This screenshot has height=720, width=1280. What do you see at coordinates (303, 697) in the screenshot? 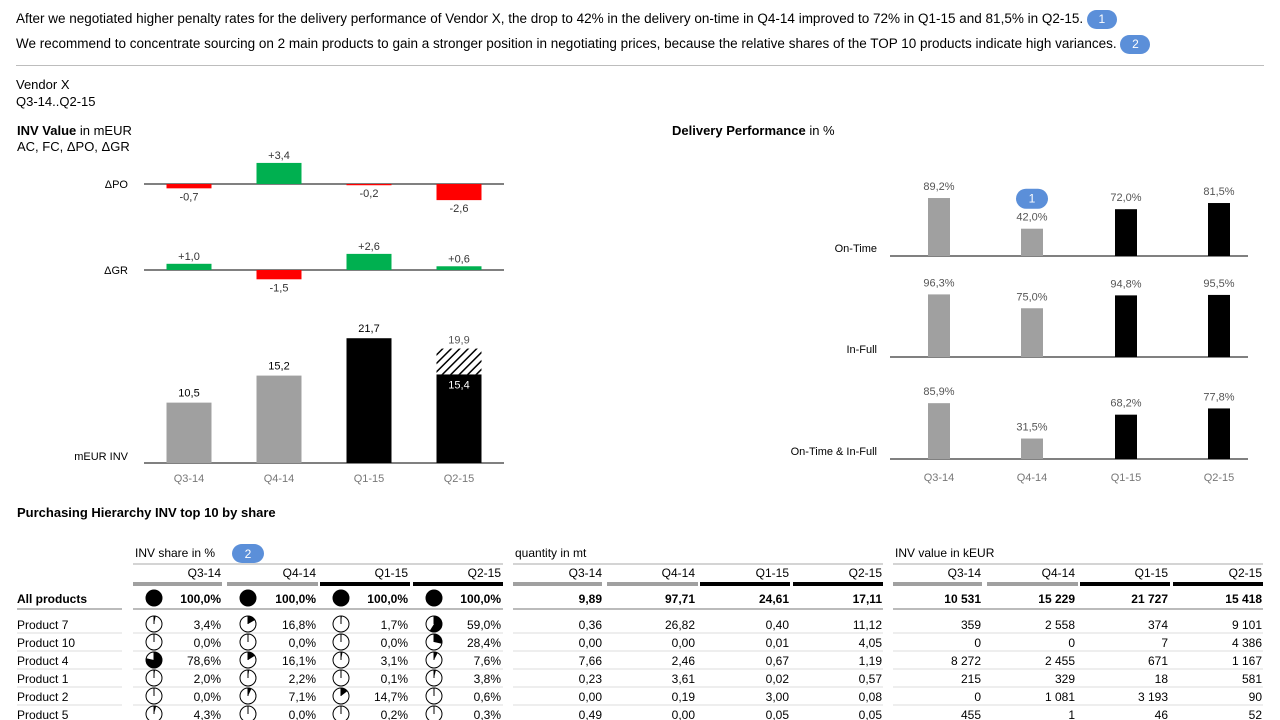
I see `share-cell: 7,1%` at bounding box center [303, 697].